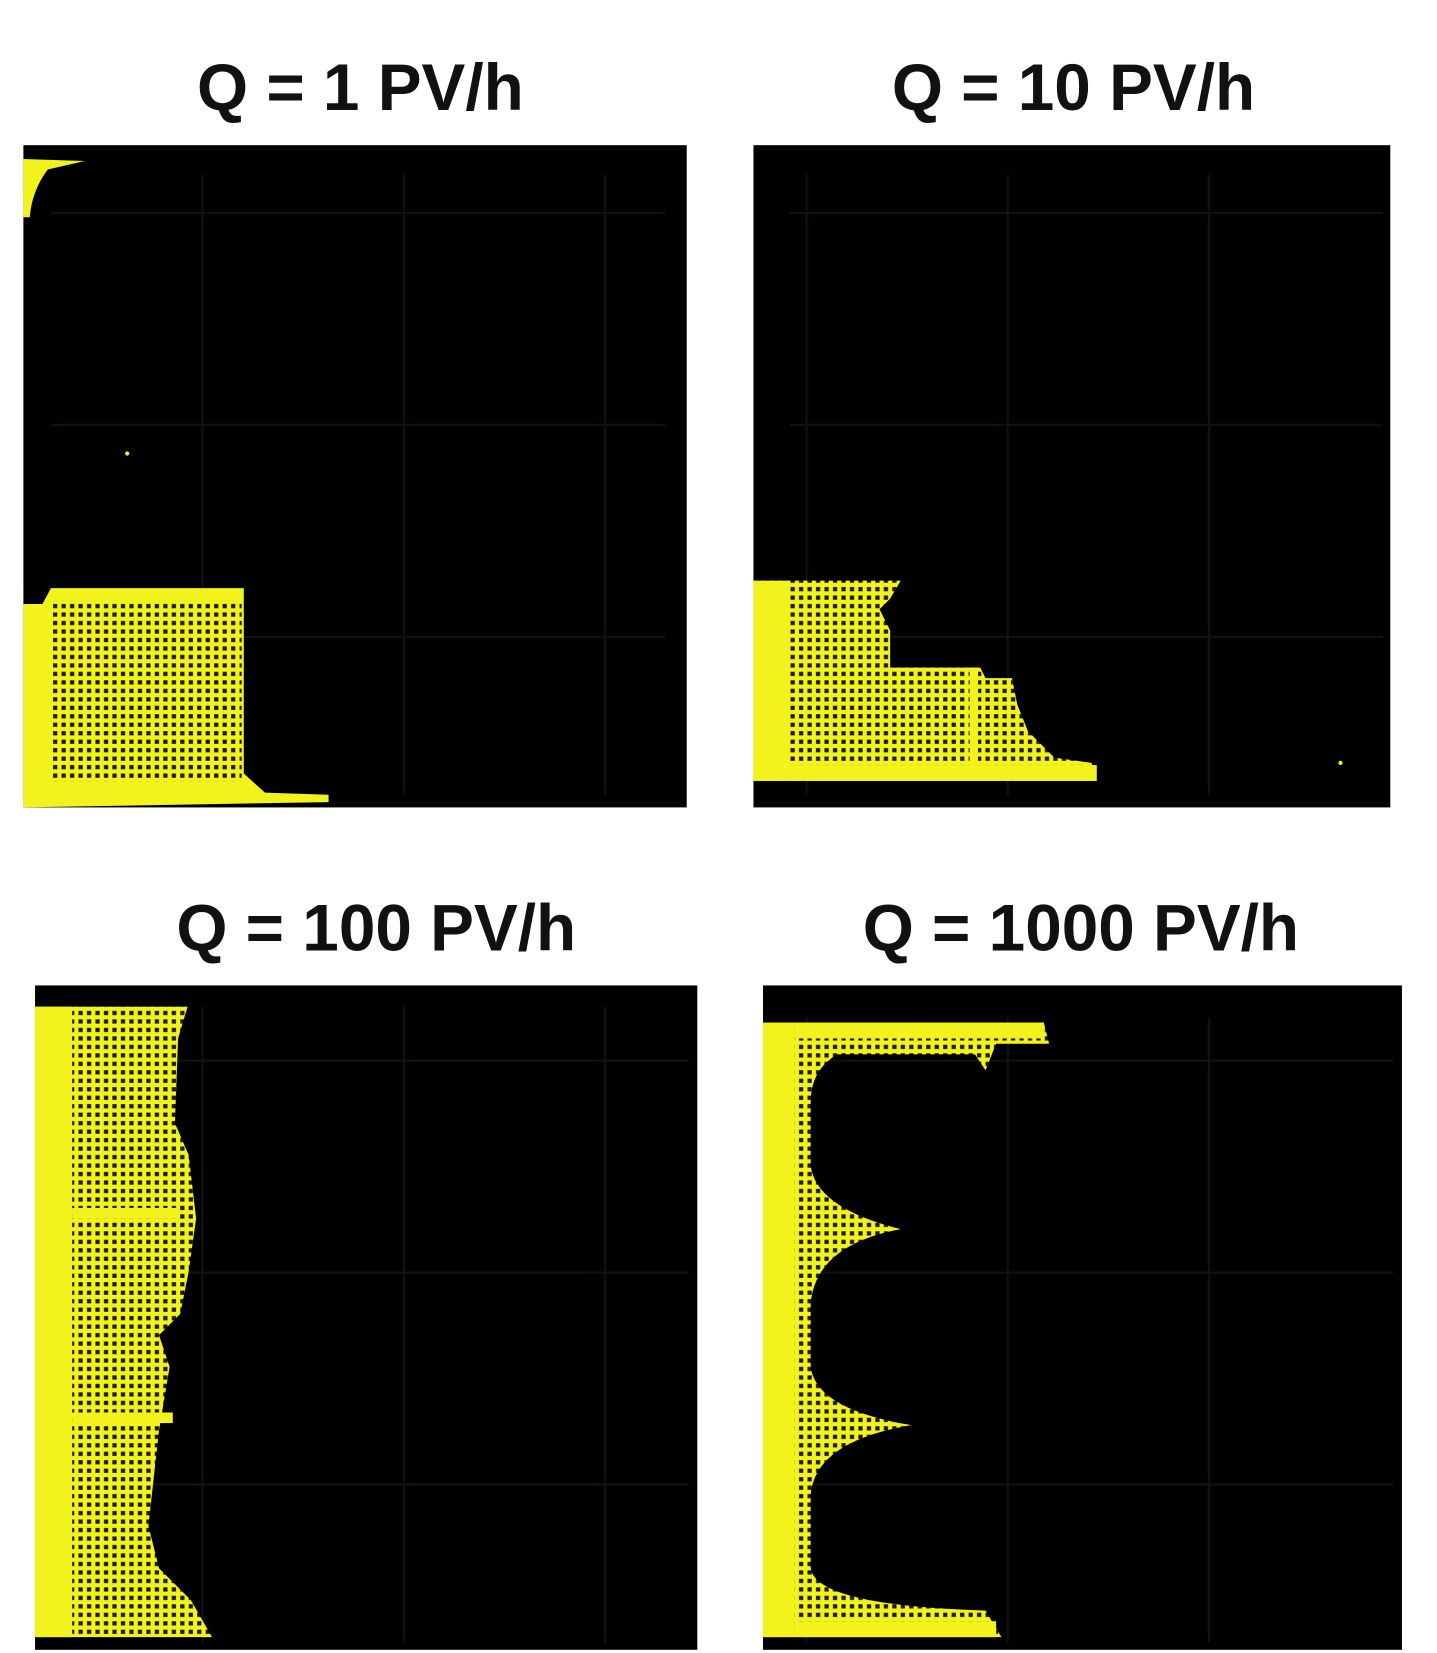  What do you see at coordinates (1081, 927) in the screenshot?
I see `panel-title: Q = 1000 PV/h` at bounding box center [1081, 927].